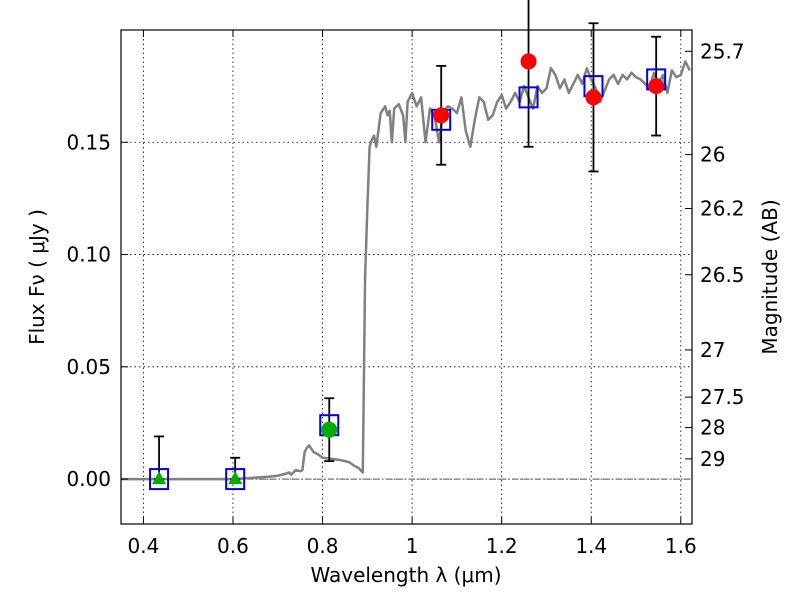  Describe the element at coordinates (591, 546) in the screenshot. I see `x-tick-label: 1.4` at that location.